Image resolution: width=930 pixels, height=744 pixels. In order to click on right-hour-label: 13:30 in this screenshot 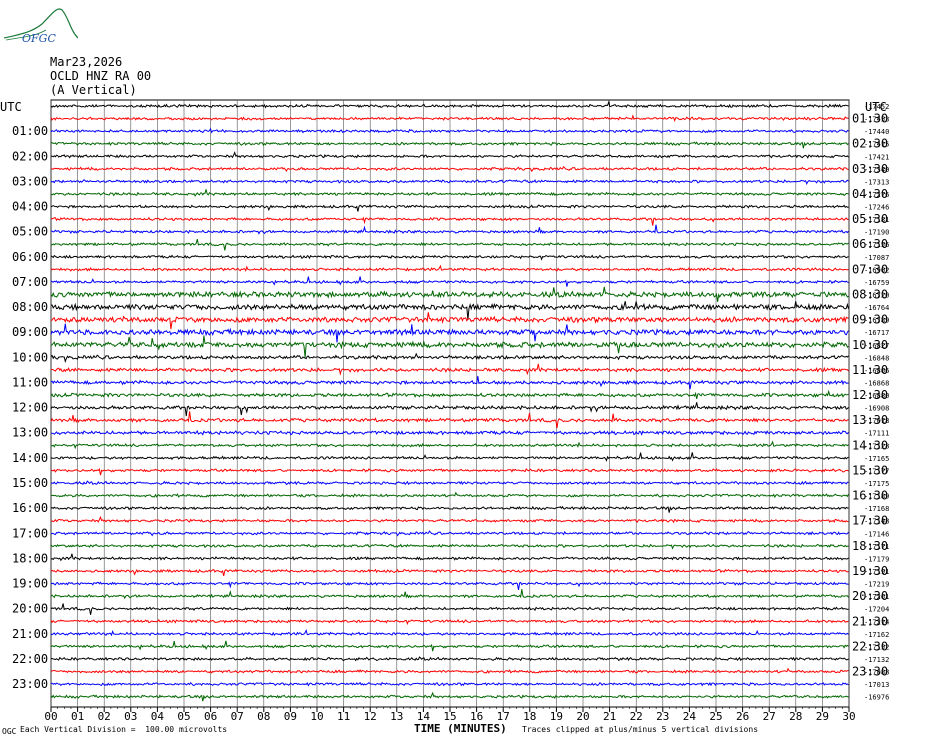, I will do `click(870, 420)`.